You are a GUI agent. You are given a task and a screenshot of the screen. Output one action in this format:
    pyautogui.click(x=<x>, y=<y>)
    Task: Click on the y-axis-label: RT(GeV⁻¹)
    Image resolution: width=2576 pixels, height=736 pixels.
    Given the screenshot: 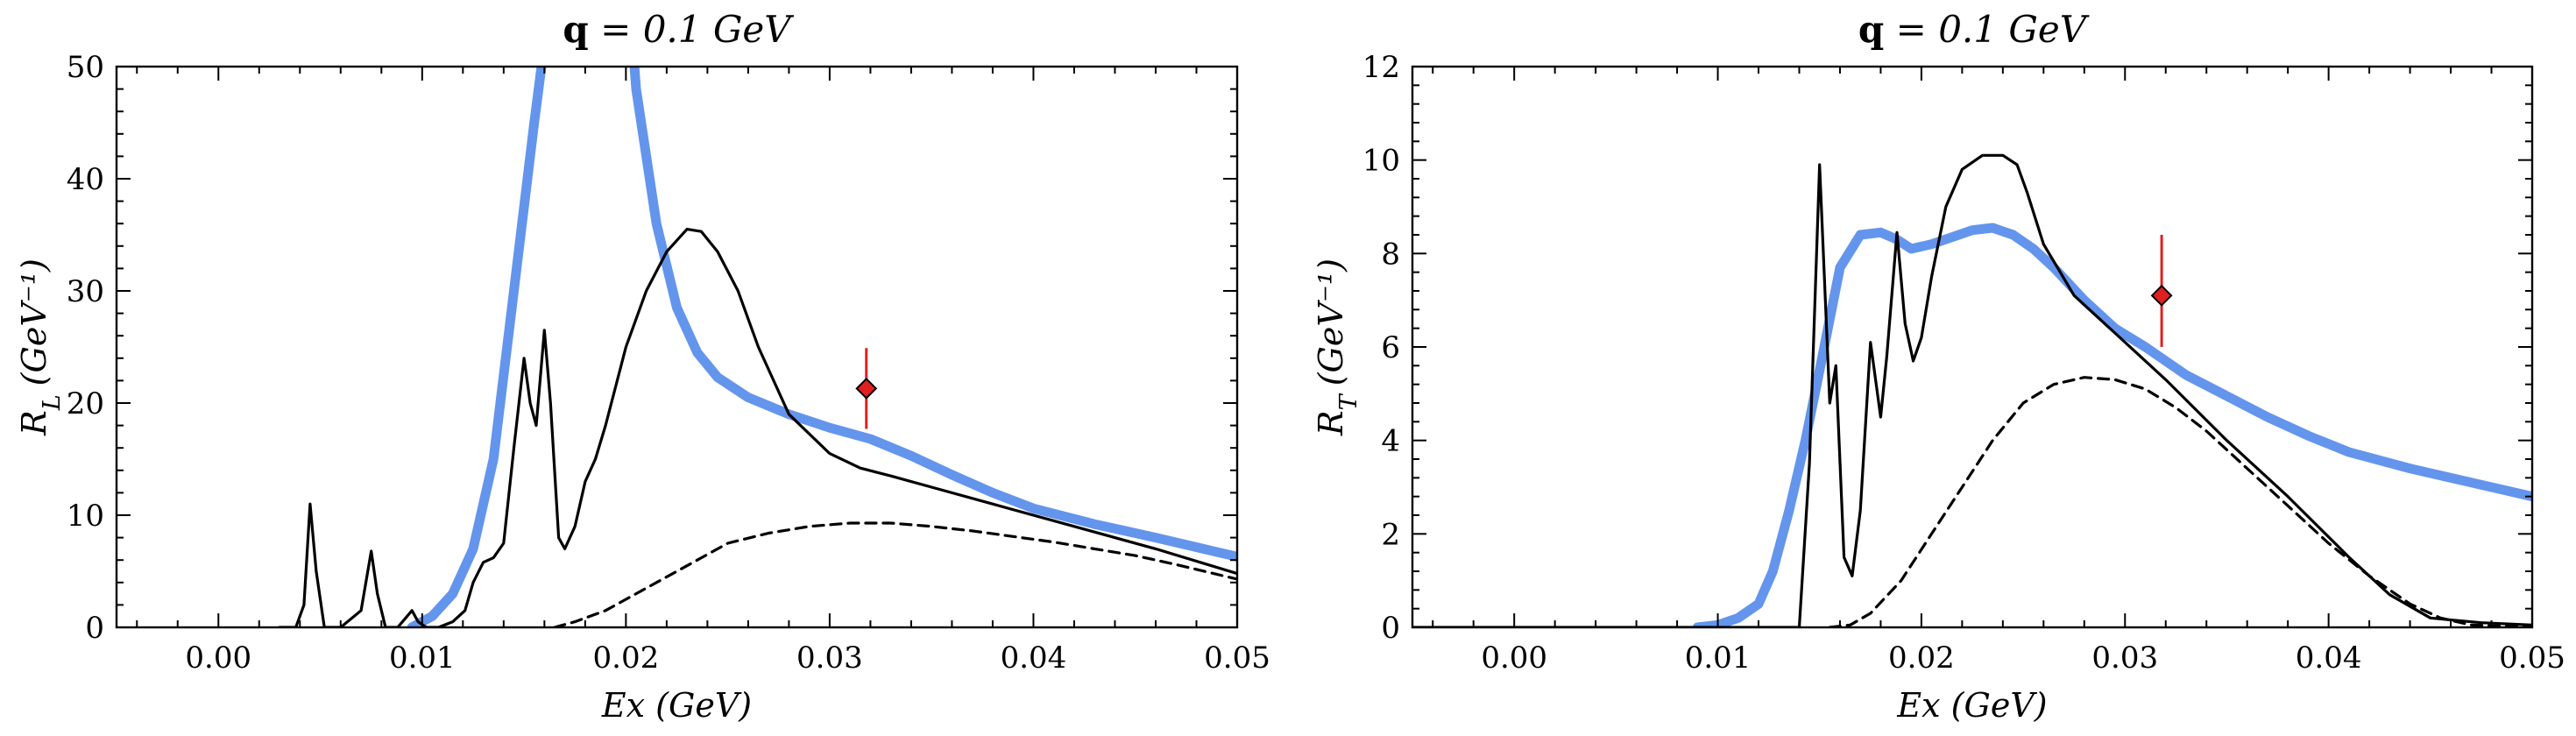 What is the action you would take?
    pyautogui.click(x=1337, y=347)
    